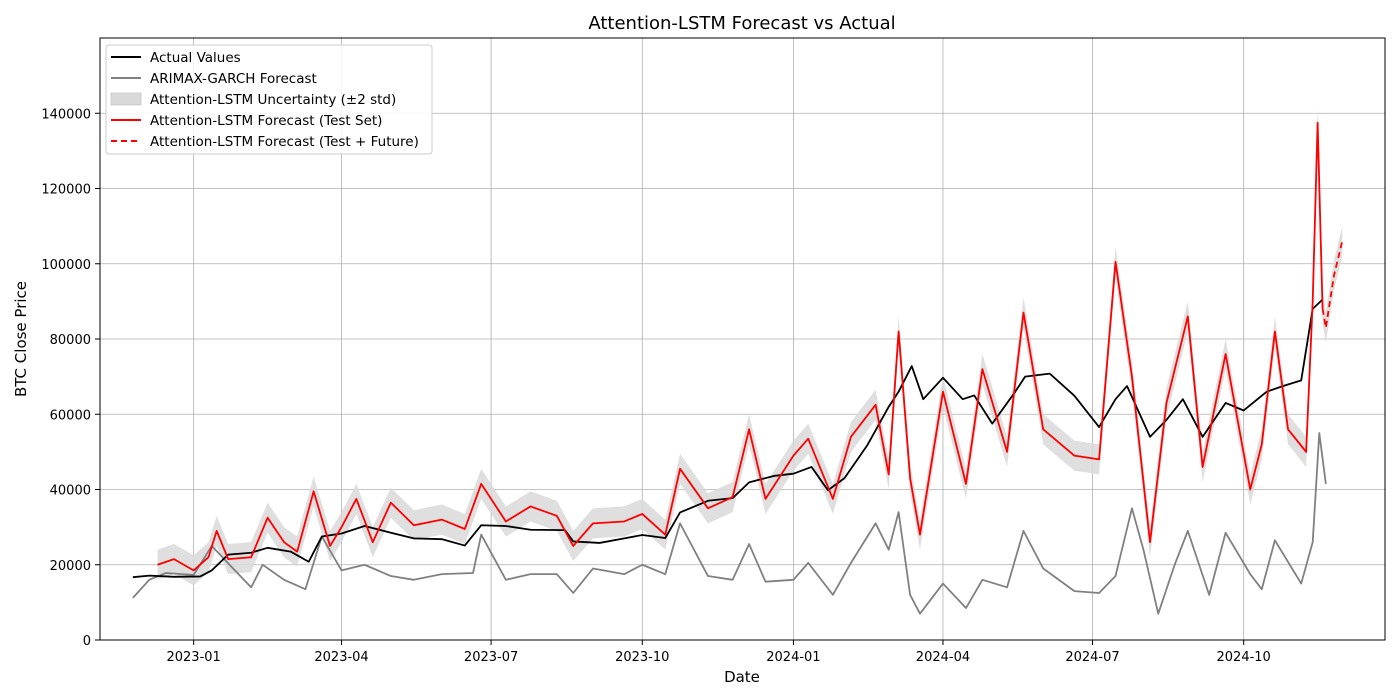 Image resolution: width=1400 pixels, height=700 pixels. What do you see at coordinates (491, 657) in the screenshot?
I see `x-tick-label: 2023-07` at bounding box center [491, 657].